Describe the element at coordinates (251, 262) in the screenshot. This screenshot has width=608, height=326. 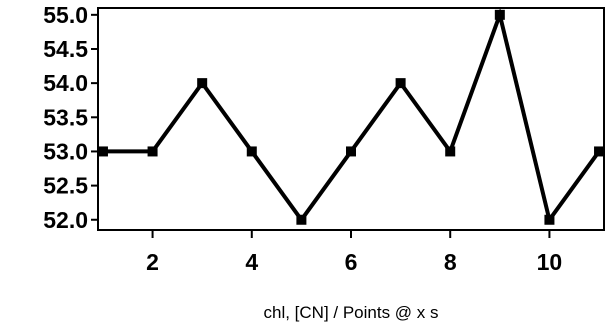
I see `x-tick-label: 4` at that location.